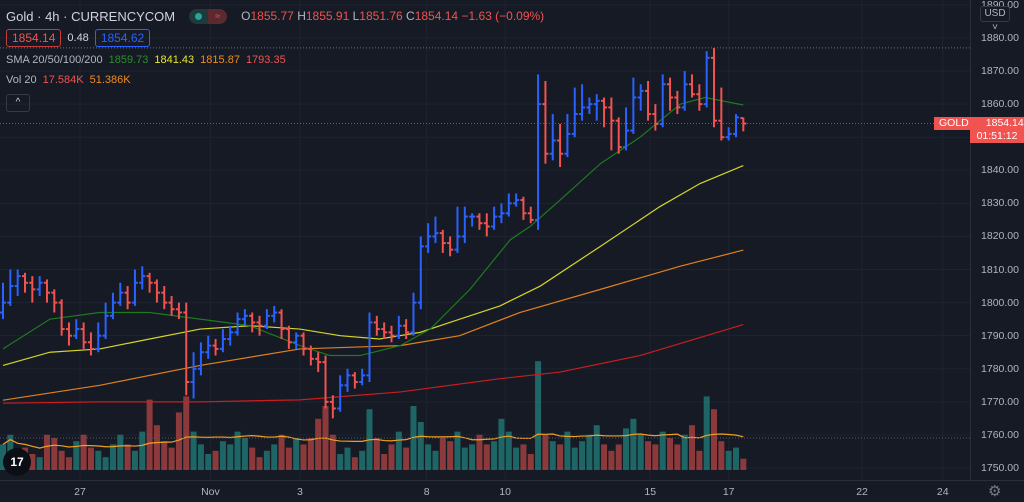  I want to click on volume-indicator-label: Vol 20, so click(21, 80).